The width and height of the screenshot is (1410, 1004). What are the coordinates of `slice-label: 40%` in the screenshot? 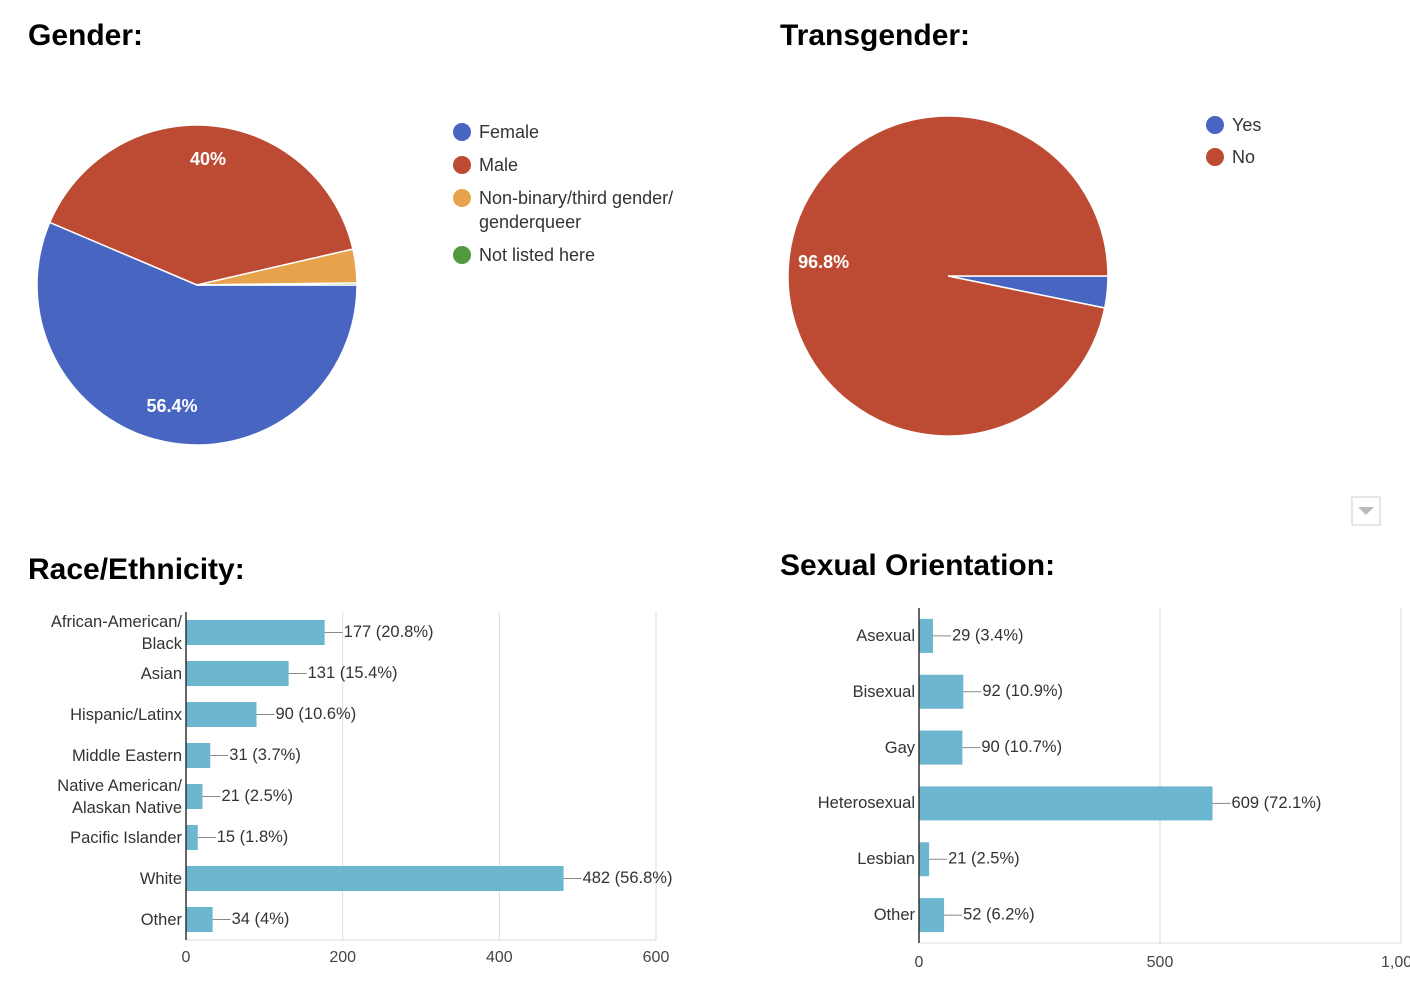 It's located at (208, 159).